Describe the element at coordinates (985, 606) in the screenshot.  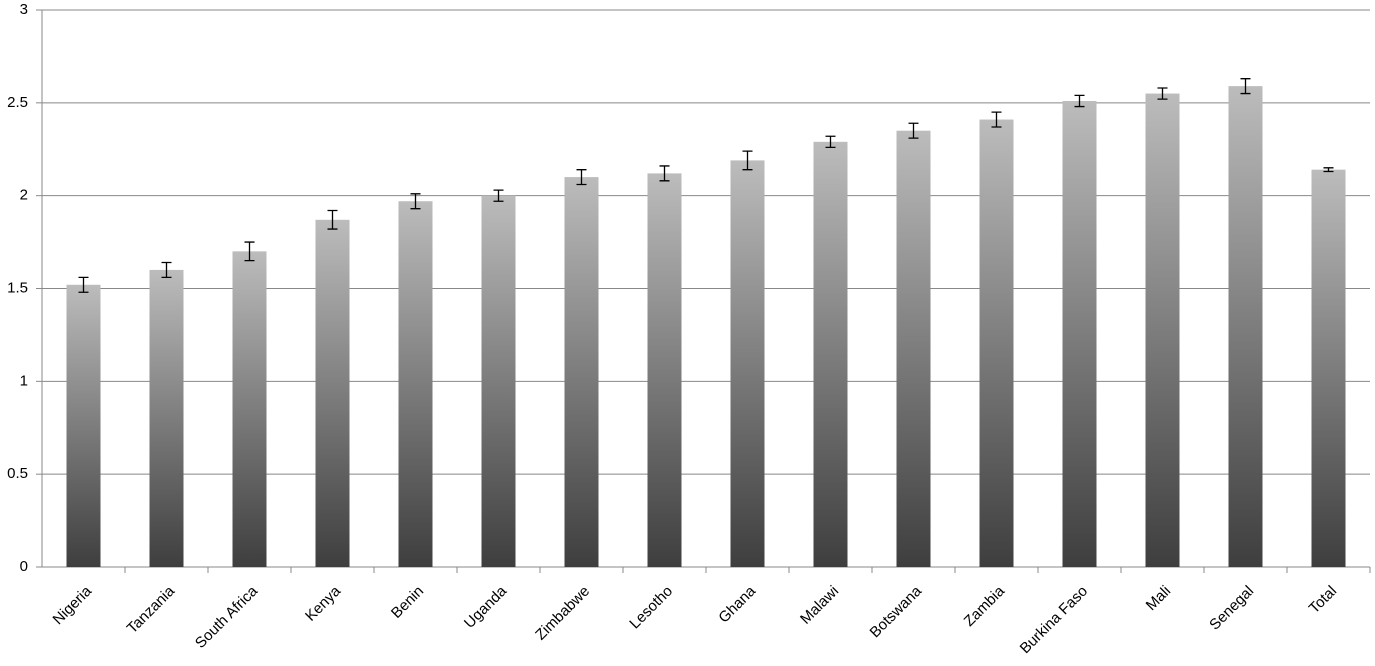
I see `x-tick-label: Zambia` at that location.